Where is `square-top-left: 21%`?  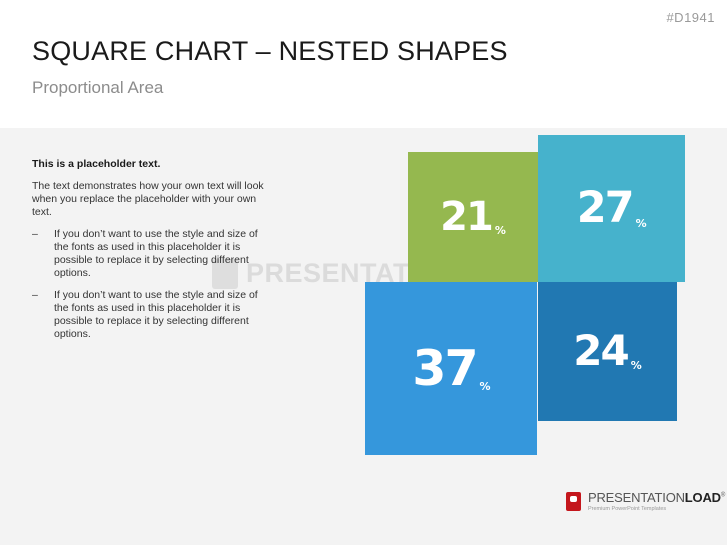
square-top-left: 21% is located at coordinates (473, 217).